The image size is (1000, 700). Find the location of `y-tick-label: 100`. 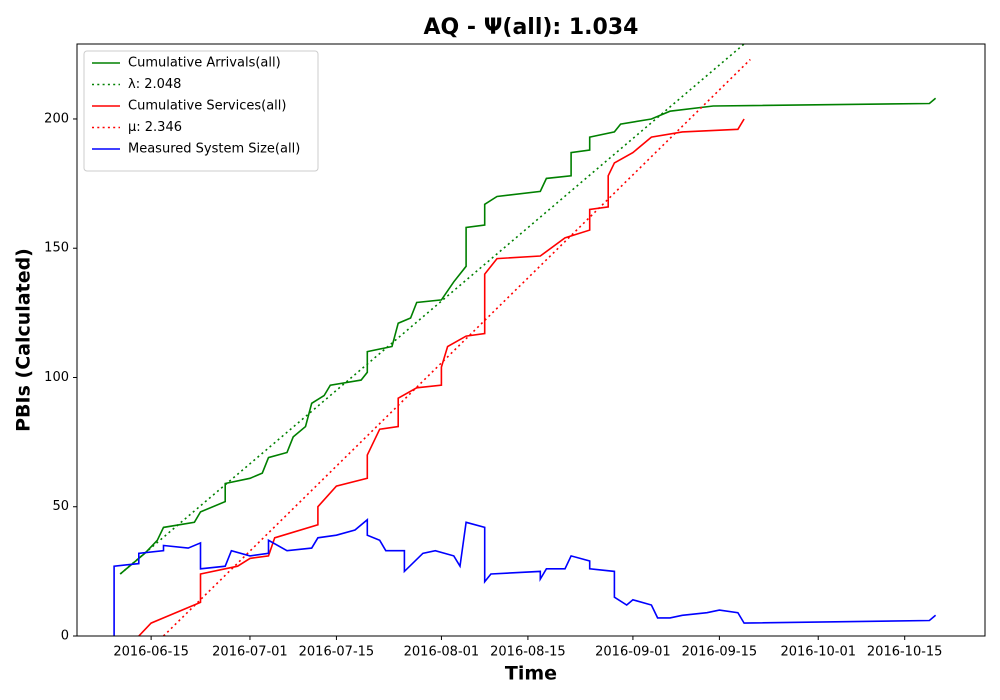

y-tick-label: 100 is located at coordinates (56, 377).